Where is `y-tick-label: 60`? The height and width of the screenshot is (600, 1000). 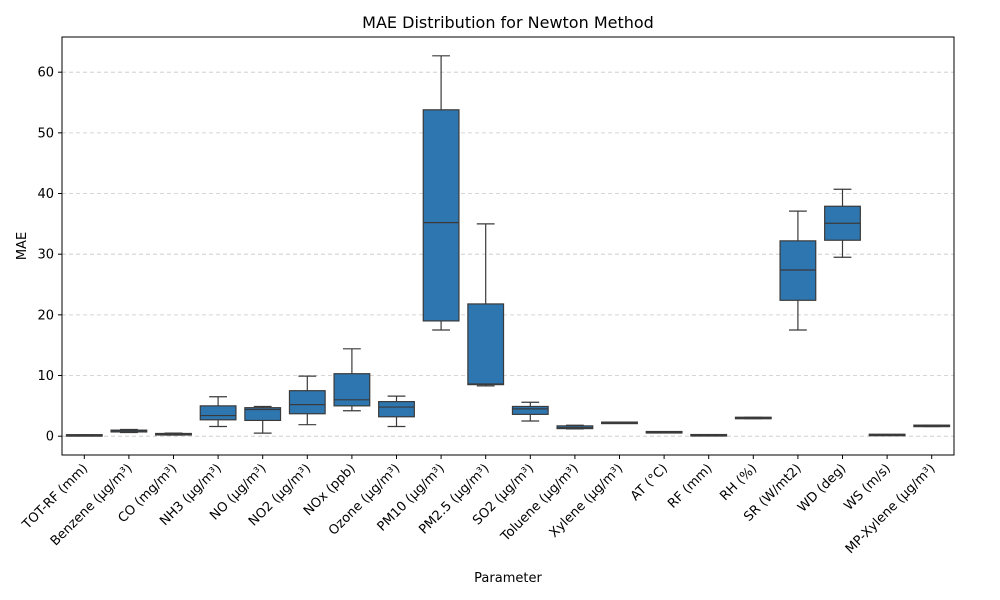 y-tick-label: 60 is located at coordinates (45, 73).